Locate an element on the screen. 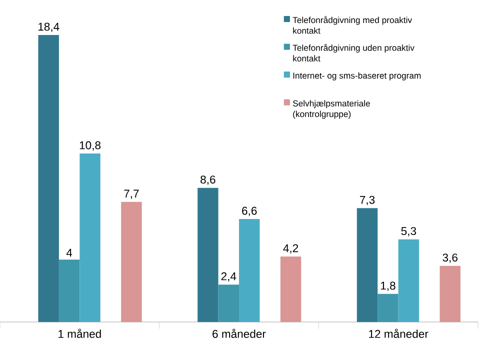  data-label: 5,3 is located at coordinates (408, 231).